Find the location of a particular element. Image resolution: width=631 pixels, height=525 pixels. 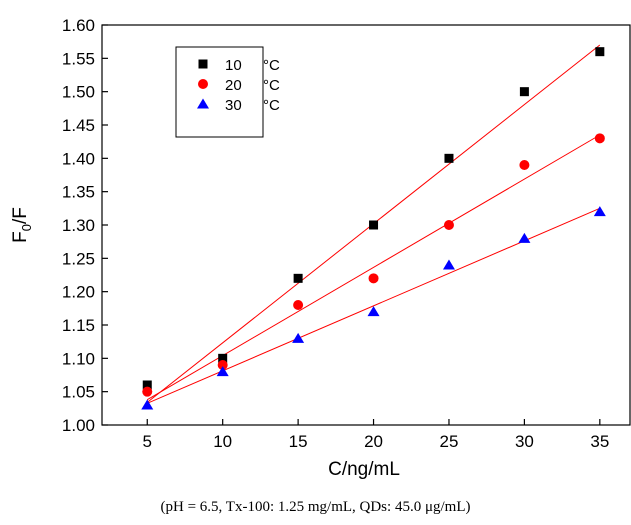

y-tick-label: 1.20 is located at coordinates (78, 292).